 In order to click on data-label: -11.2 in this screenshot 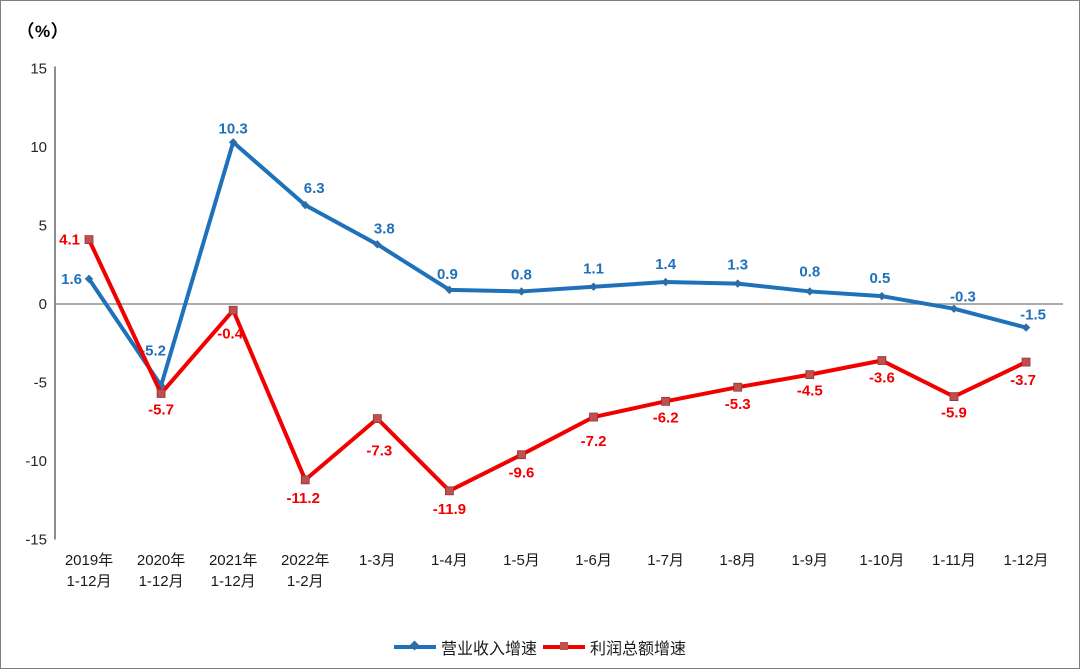, I will do `click(303, 498)`.